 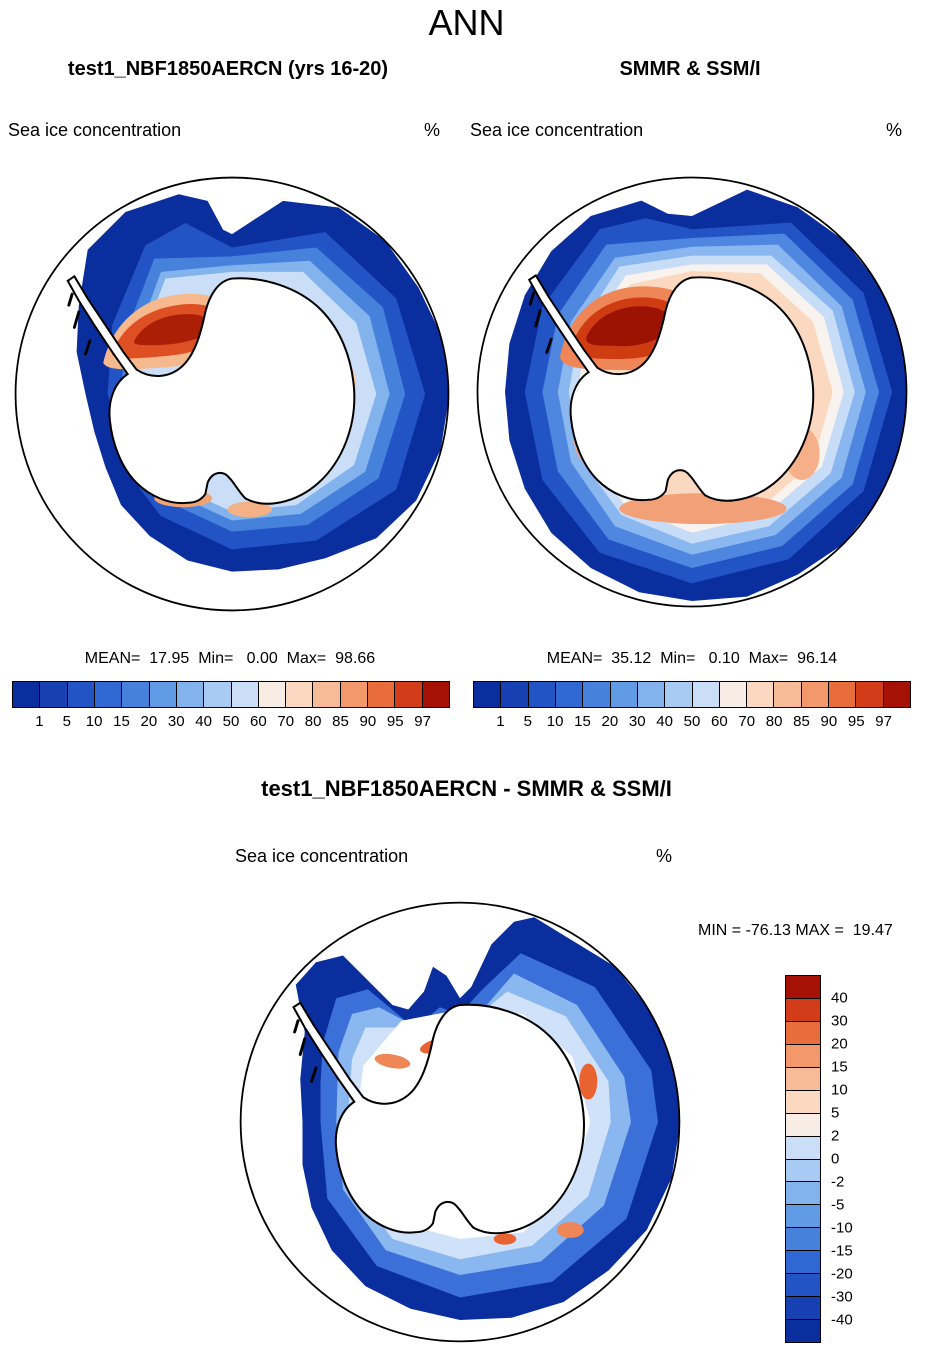 I want to click on obs-colorbar-labels: 1 5 10 15 20 30 40 50 60 70 80 85 90 95 97, so click(x=692, y=720).